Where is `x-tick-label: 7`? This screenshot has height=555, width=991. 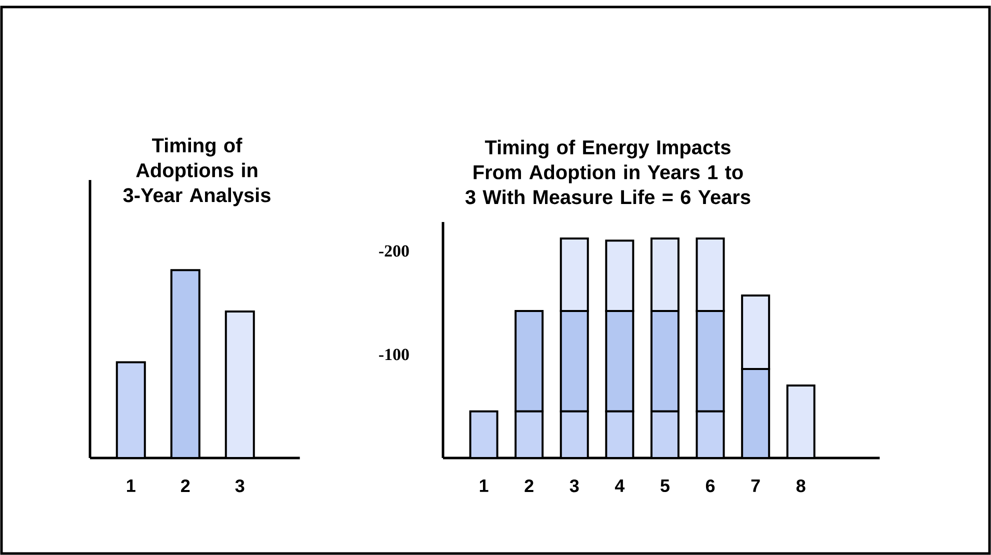 x-tick-label: 7 is located at coordinates (755, 486).